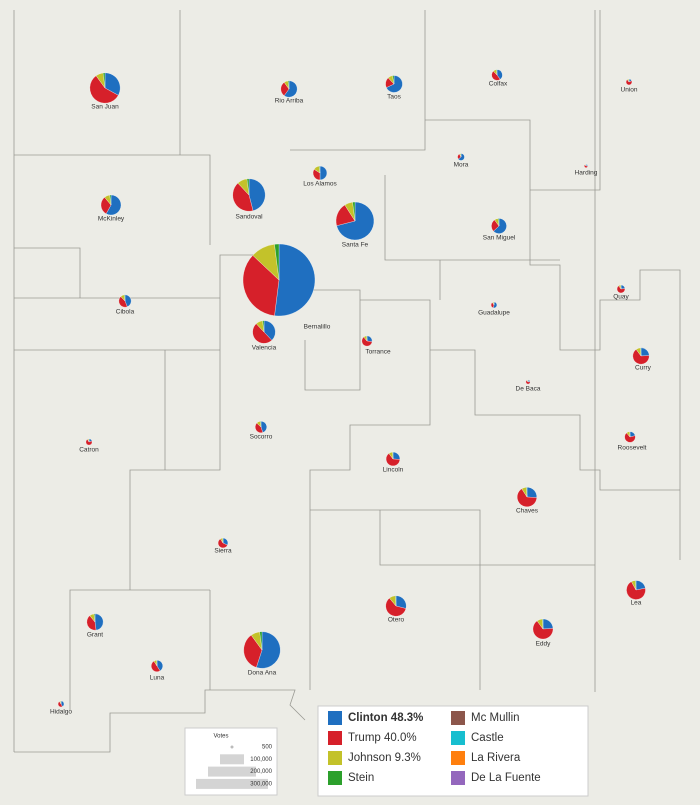 This screenshot has width=700, height=805. What do you see at coordinates (498, 84) in the screenshot?
I see `county-label: Colfax` at bounding box center [498, 84].